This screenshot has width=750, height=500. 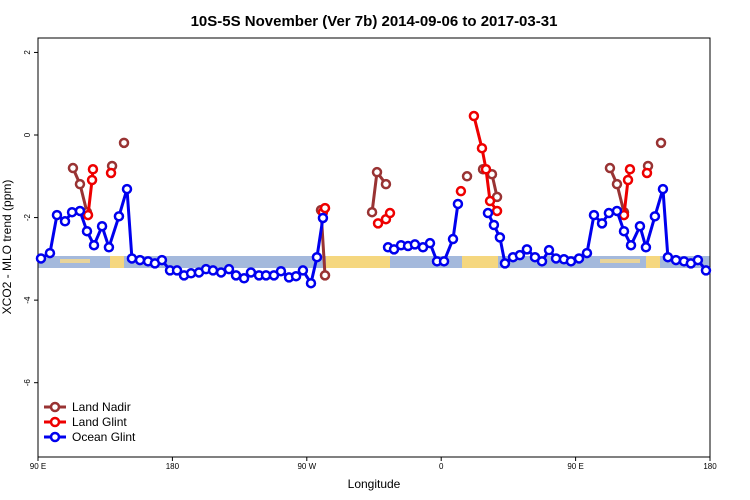 I want to click on legend-label: Land Nadir, so click(x=101, y=407).